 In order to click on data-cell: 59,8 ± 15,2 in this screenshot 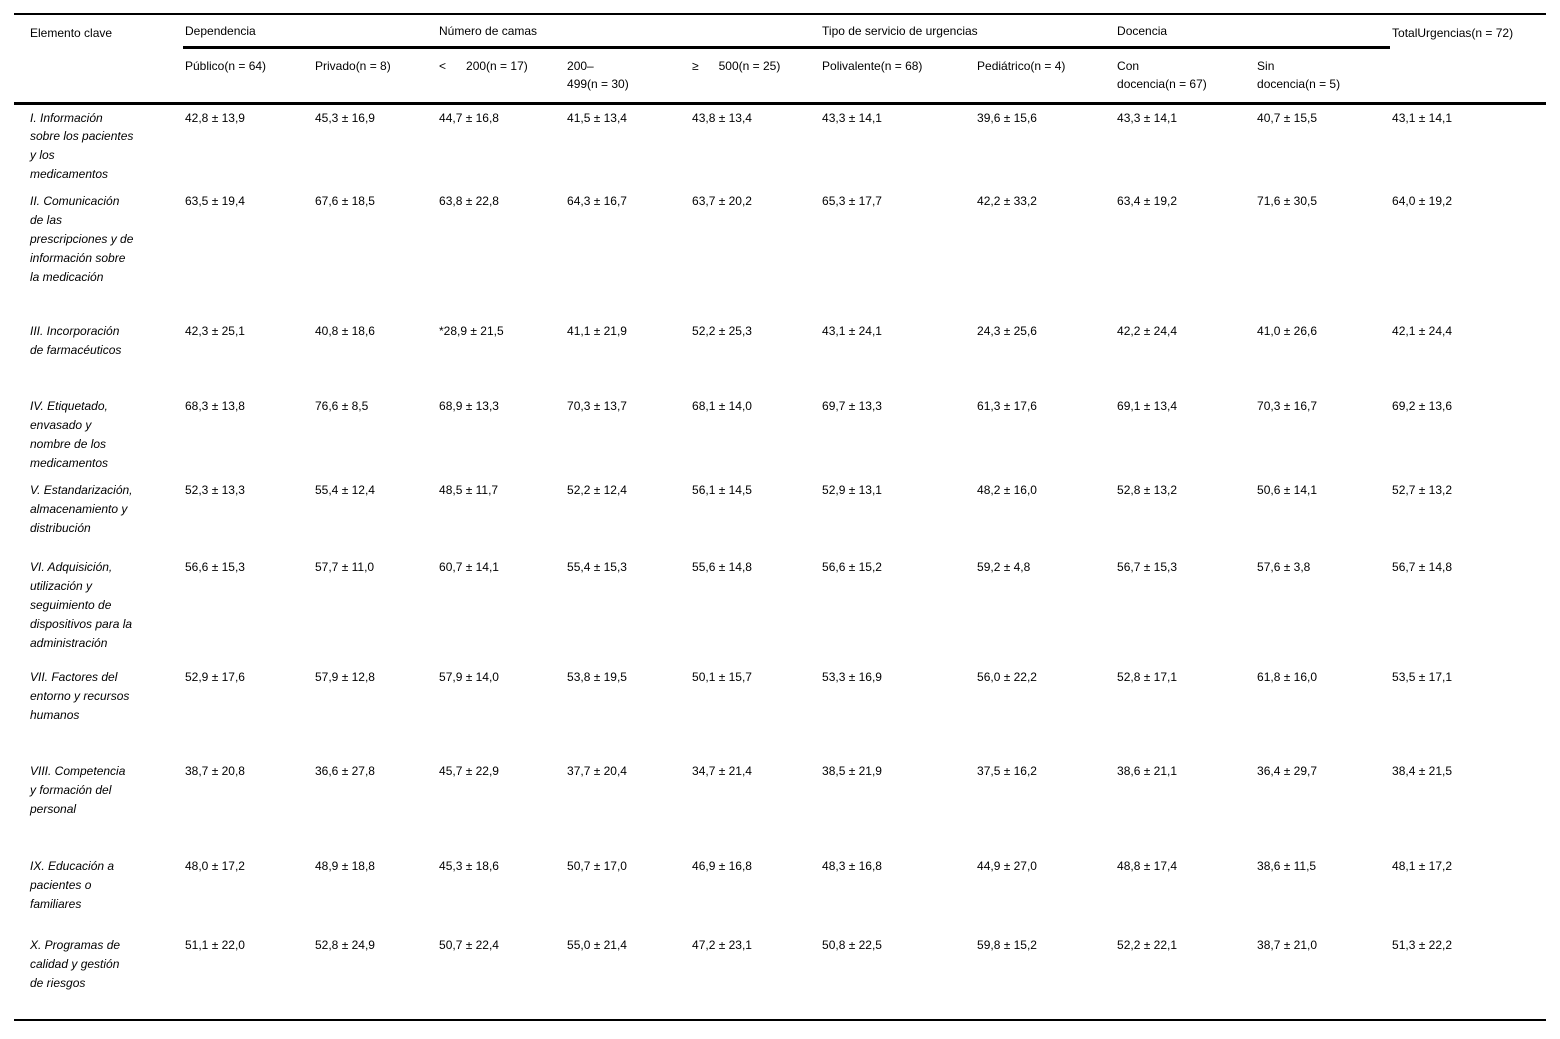, I will do `click(1007, 945)`.